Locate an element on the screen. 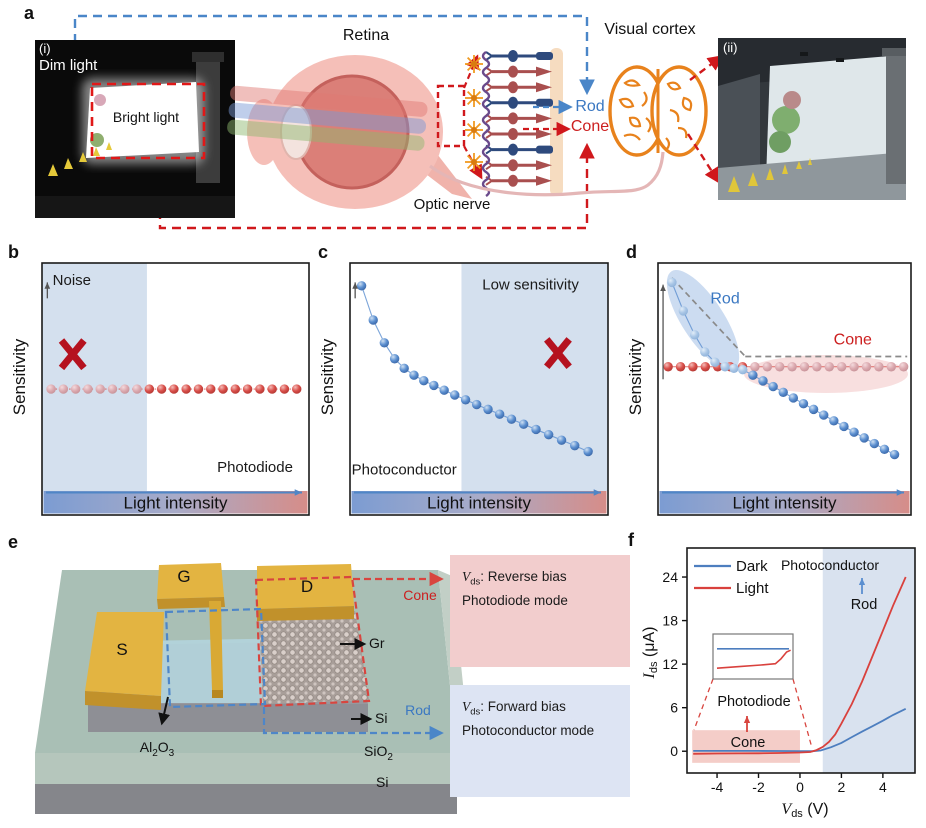  panel-label-e: e is located at coordinates (13, 542).